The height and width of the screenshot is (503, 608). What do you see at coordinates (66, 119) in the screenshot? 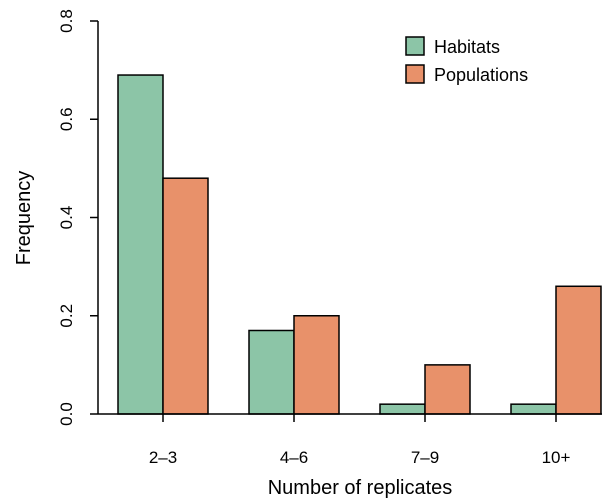
I see `y-tick-label: 0.6` at bounding box center [66, 119].